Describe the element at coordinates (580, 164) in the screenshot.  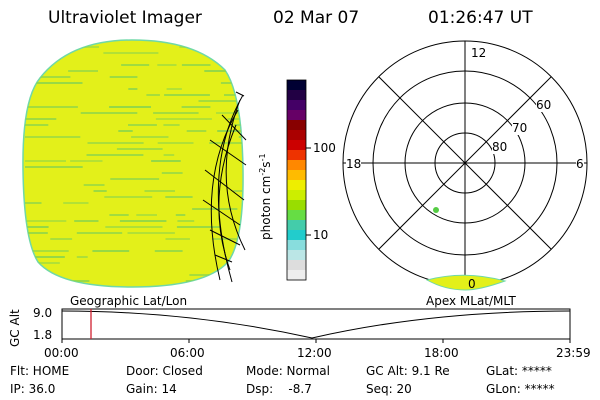
I see `mlt-label-6: 6` at that location.